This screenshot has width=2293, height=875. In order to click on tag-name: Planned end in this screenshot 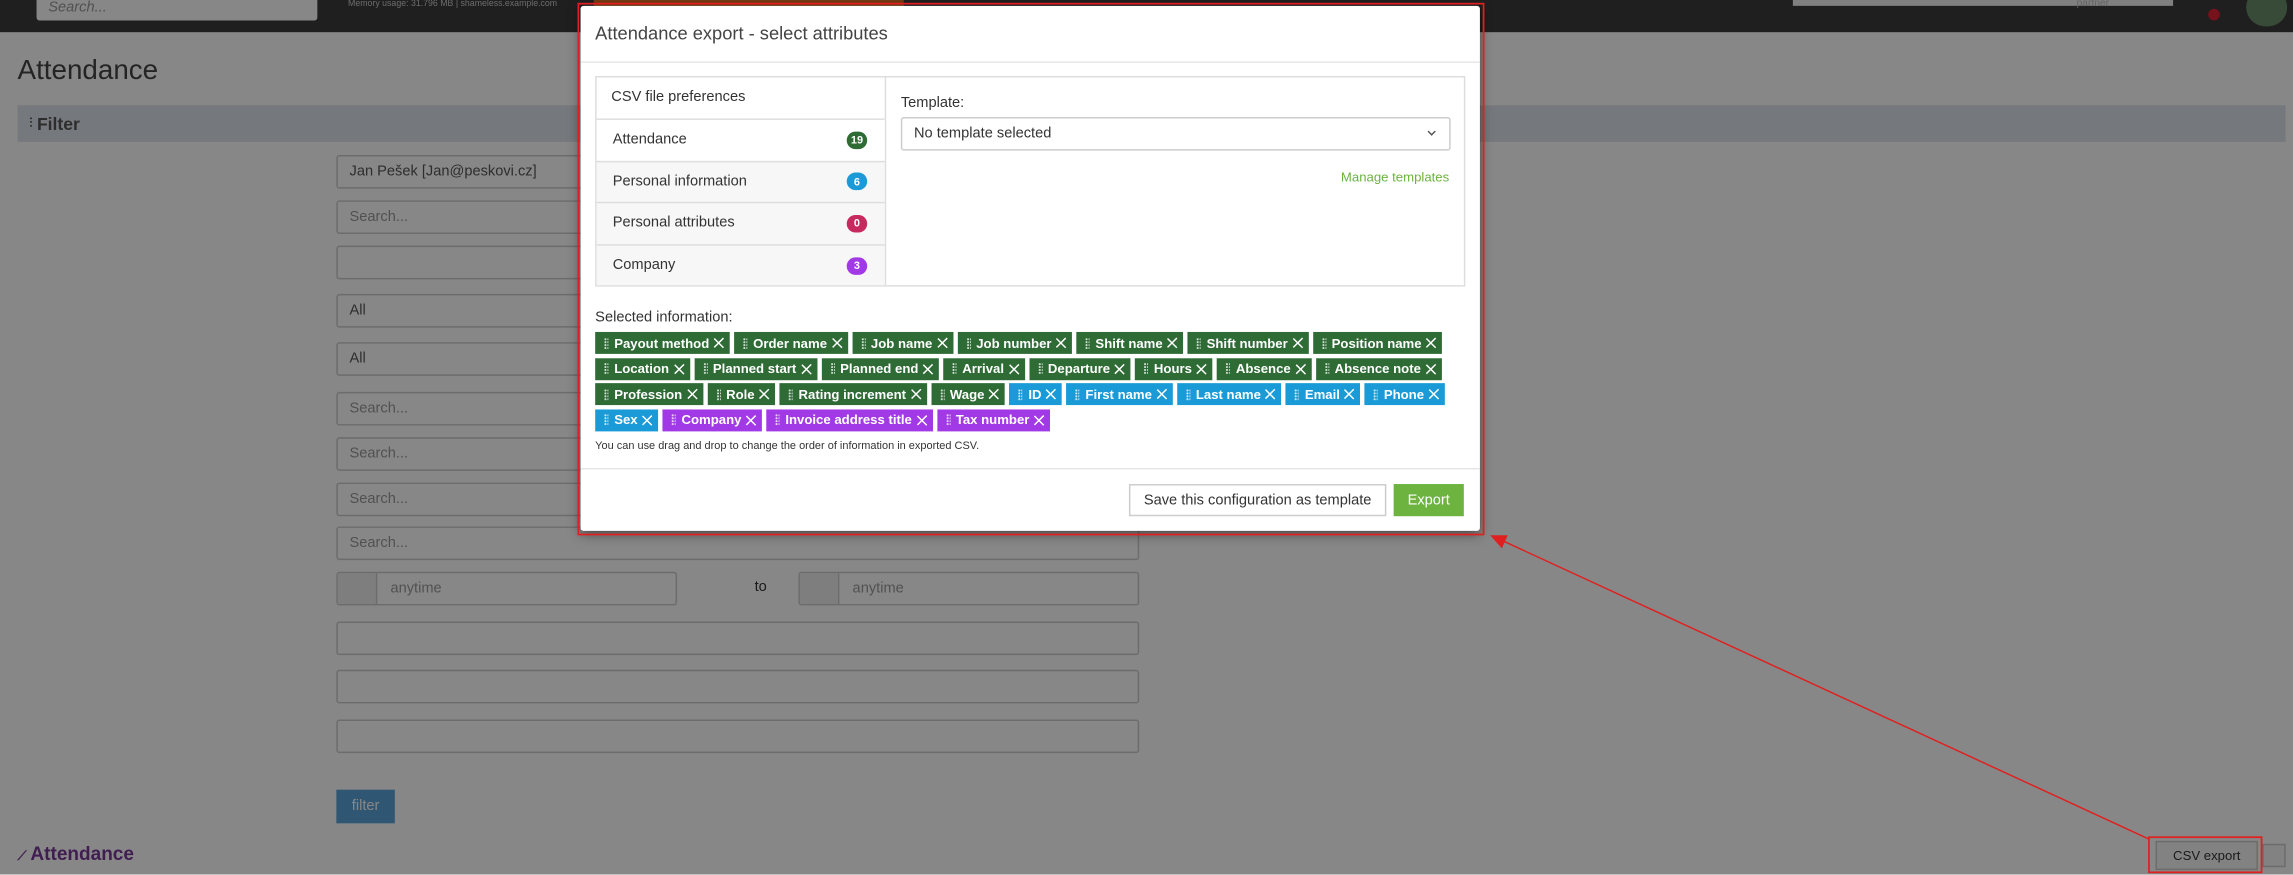, I will do `click(879, 368)`.